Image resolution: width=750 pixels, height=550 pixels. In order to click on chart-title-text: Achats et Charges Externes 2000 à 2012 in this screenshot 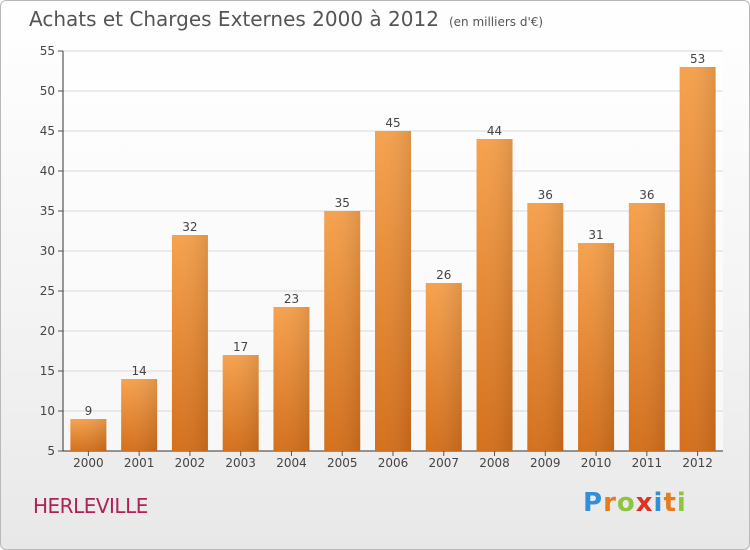, I will do `click(234, 19)`.